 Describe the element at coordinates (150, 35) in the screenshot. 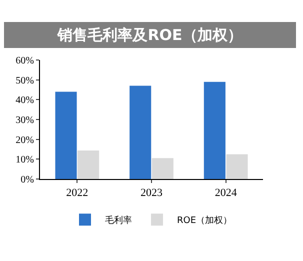

I see `chart-title: 销售毛利率及ROE（加权）` at that location.